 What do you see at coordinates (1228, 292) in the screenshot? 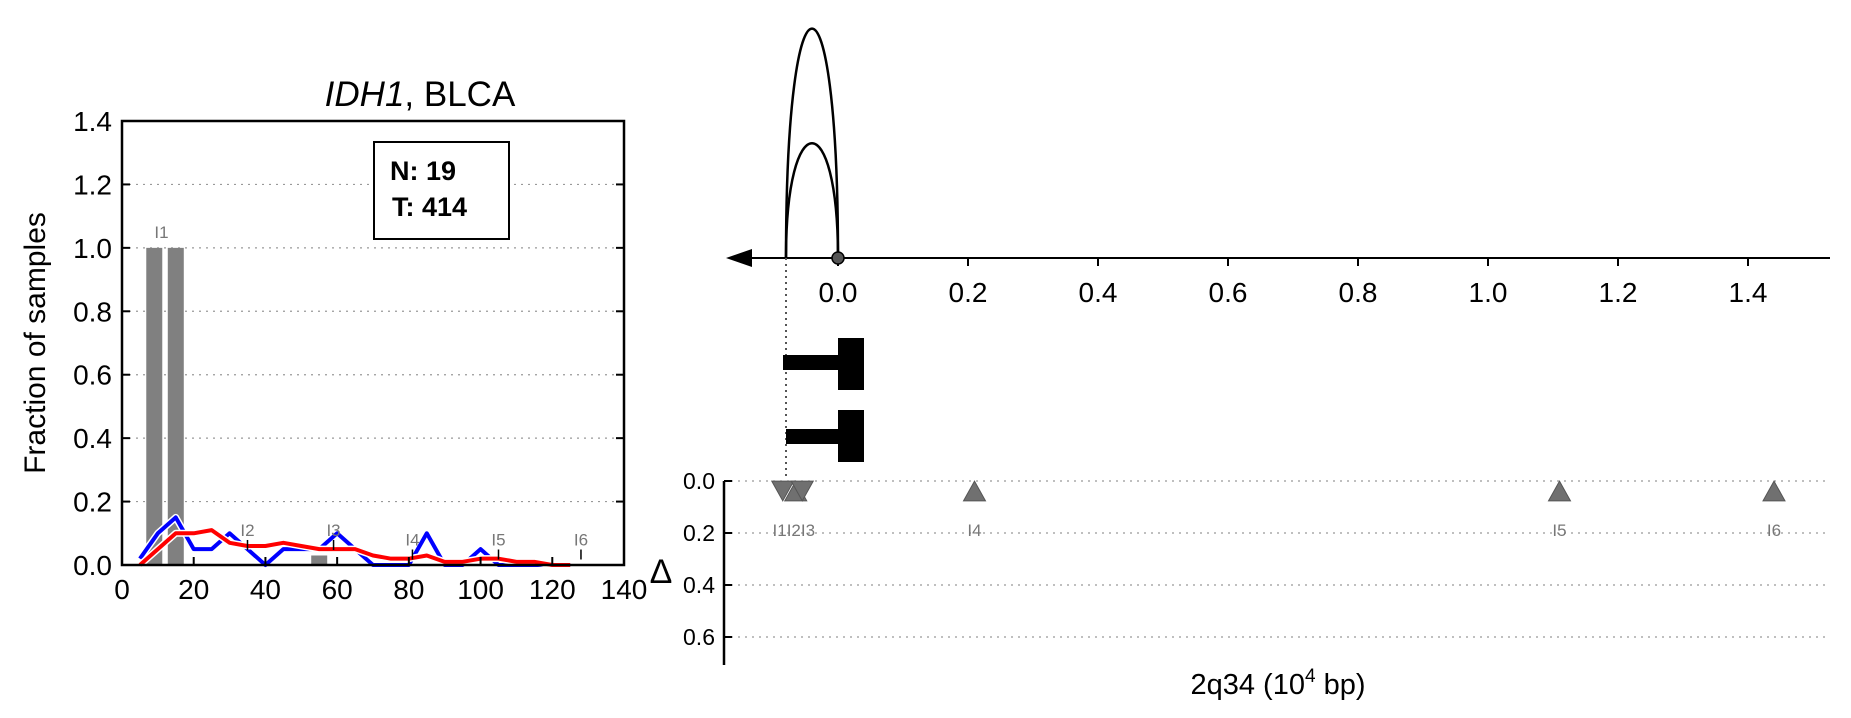
I see `genomic-tick-label: 0.6` at bounding box center [1228, 292].